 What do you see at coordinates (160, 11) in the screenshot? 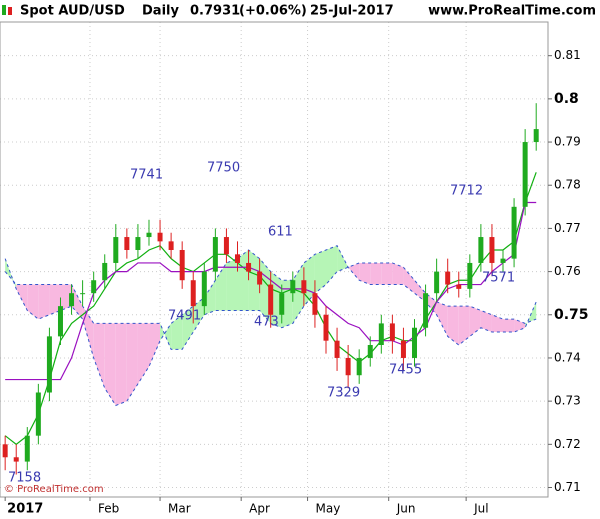
I see `period: Daily` at bounding box center [160, 11].